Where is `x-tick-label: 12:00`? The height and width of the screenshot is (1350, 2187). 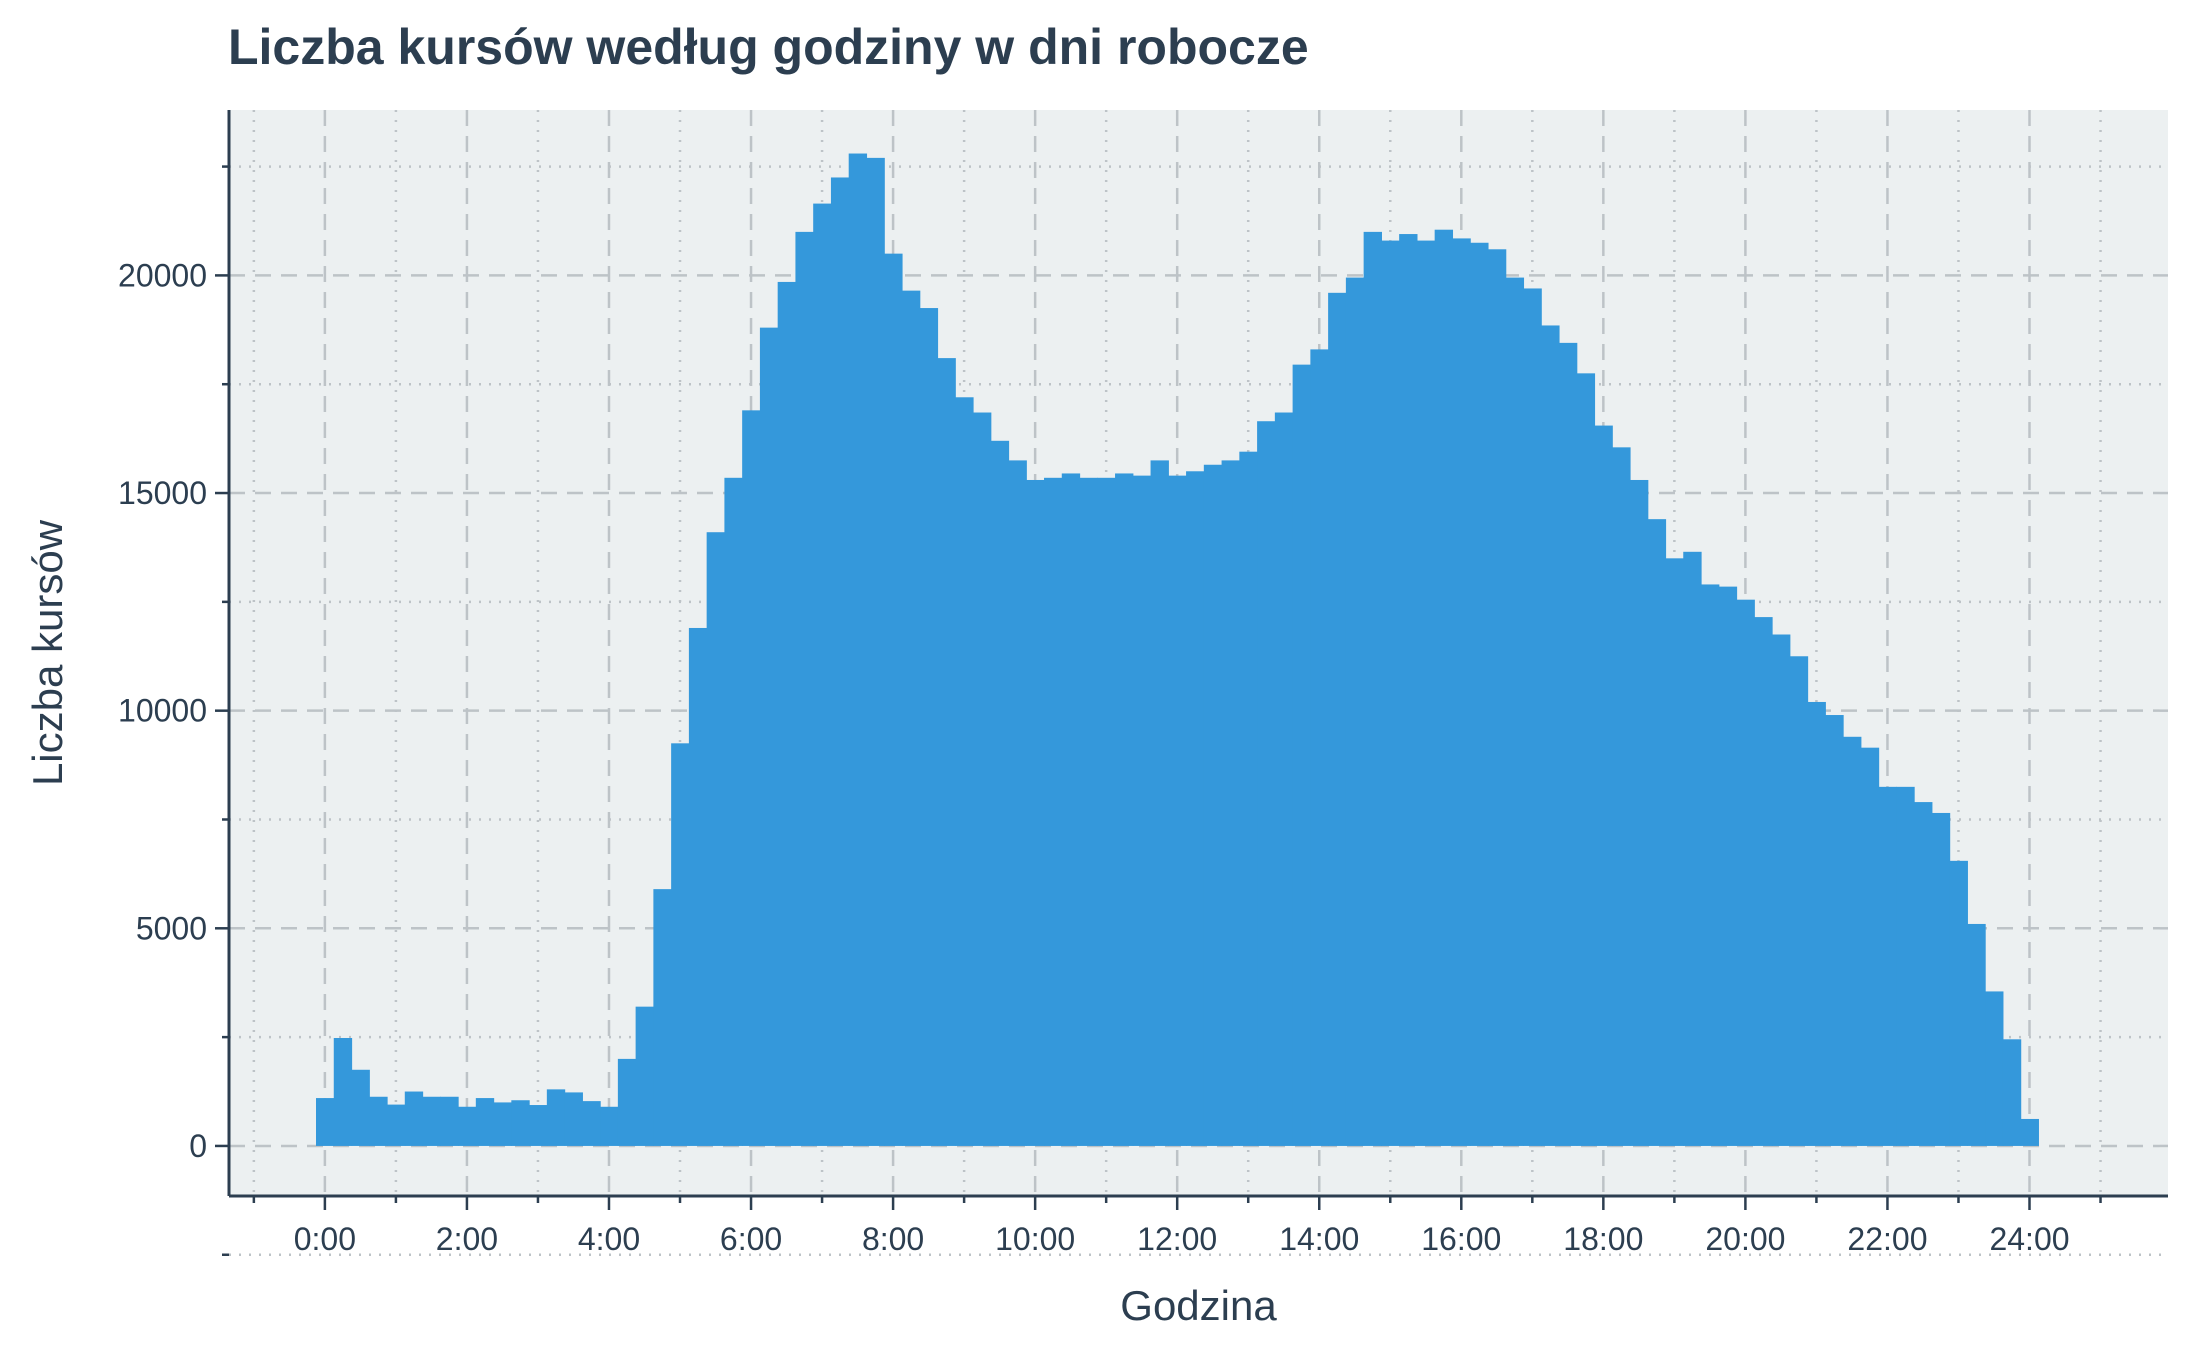 x-tick-label: 12:00 is located at coordinates (1177, 1239).